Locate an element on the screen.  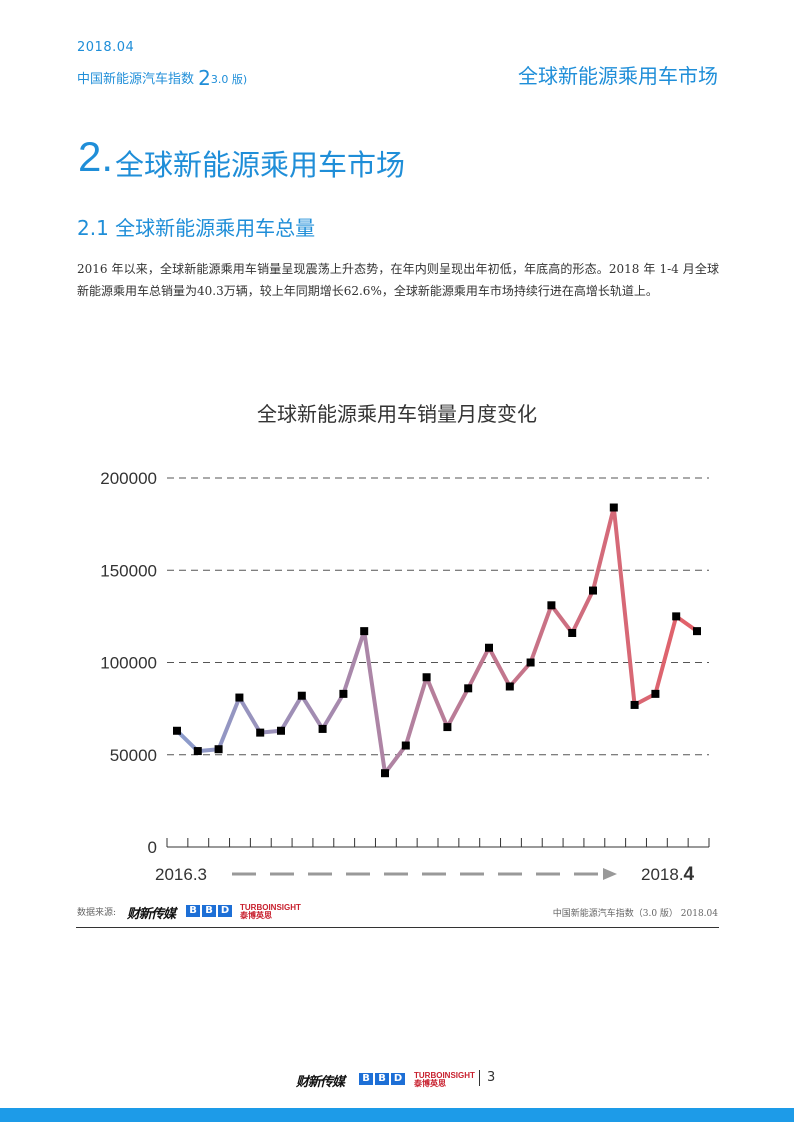
bottom-accent-bar is located at coordinates (397, 1115).